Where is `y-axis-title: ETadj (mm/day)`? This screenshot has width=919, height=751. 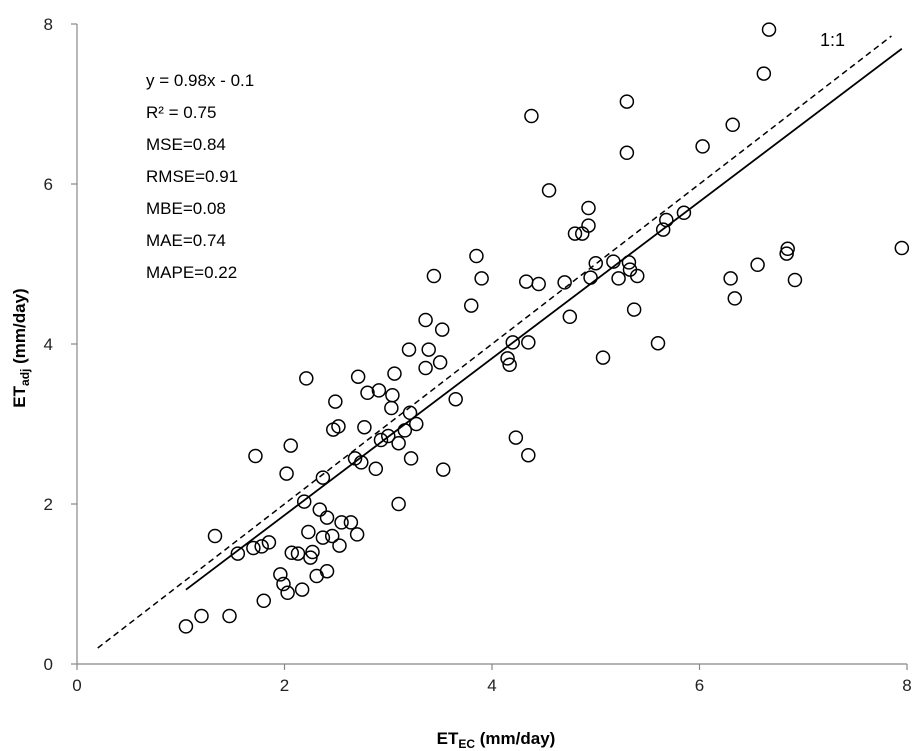
y-axis-title: ETadj (mm/day) is located at coordinates (21, 347).